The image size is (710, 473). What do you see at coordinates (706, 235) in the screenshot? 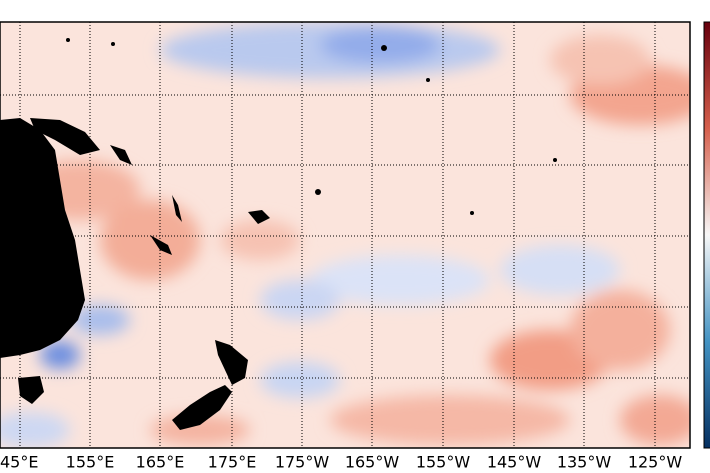
I see `colorbar` at bounding box center [706, 235].